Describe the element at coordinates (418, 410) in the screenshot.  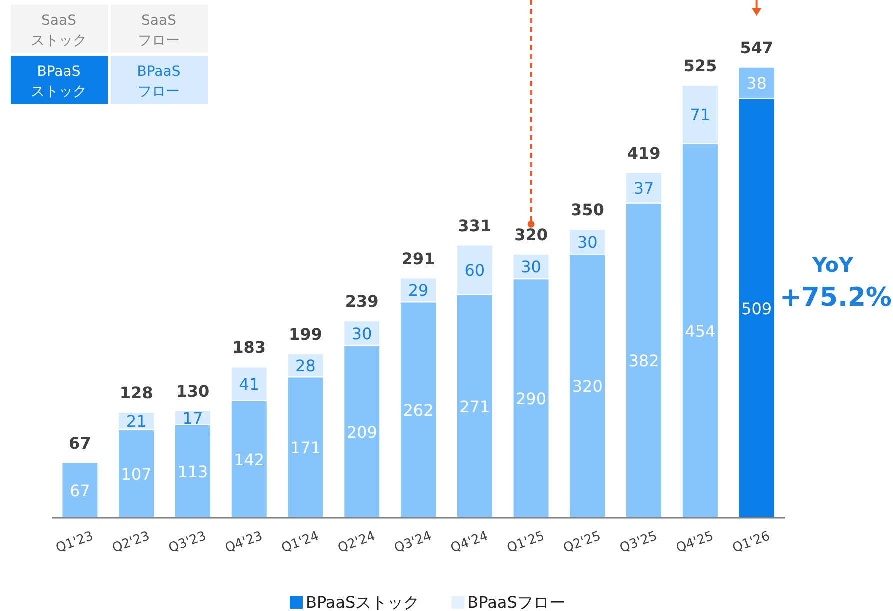
I see `data-label: 262` at that location.